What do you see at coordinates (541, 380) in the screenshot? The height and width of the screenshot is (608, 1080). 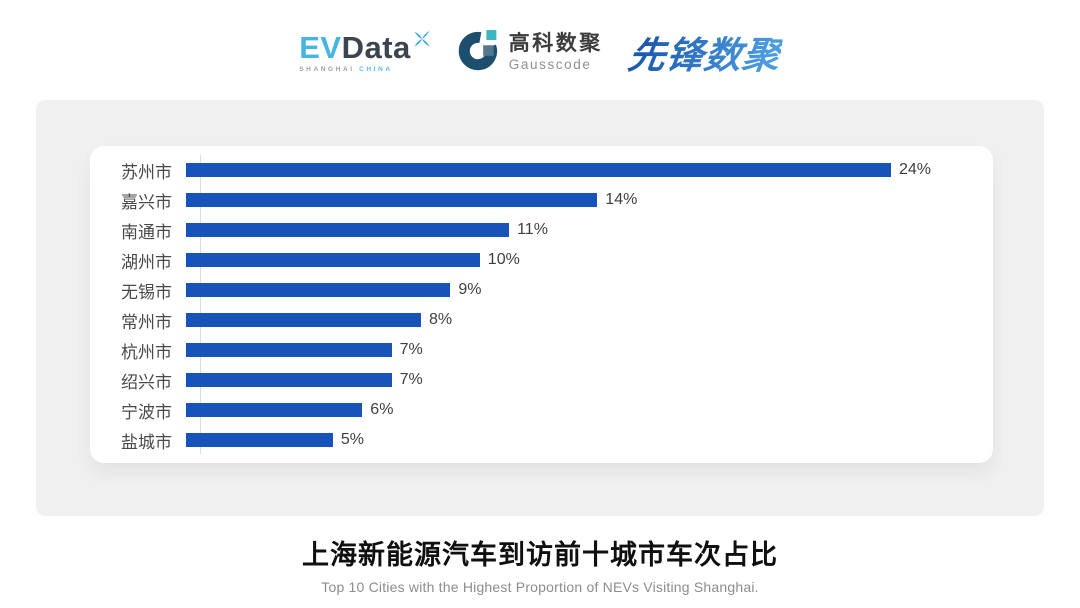 I see `chart-row: 绍兴市 7%` at bounding box center [541, 380].